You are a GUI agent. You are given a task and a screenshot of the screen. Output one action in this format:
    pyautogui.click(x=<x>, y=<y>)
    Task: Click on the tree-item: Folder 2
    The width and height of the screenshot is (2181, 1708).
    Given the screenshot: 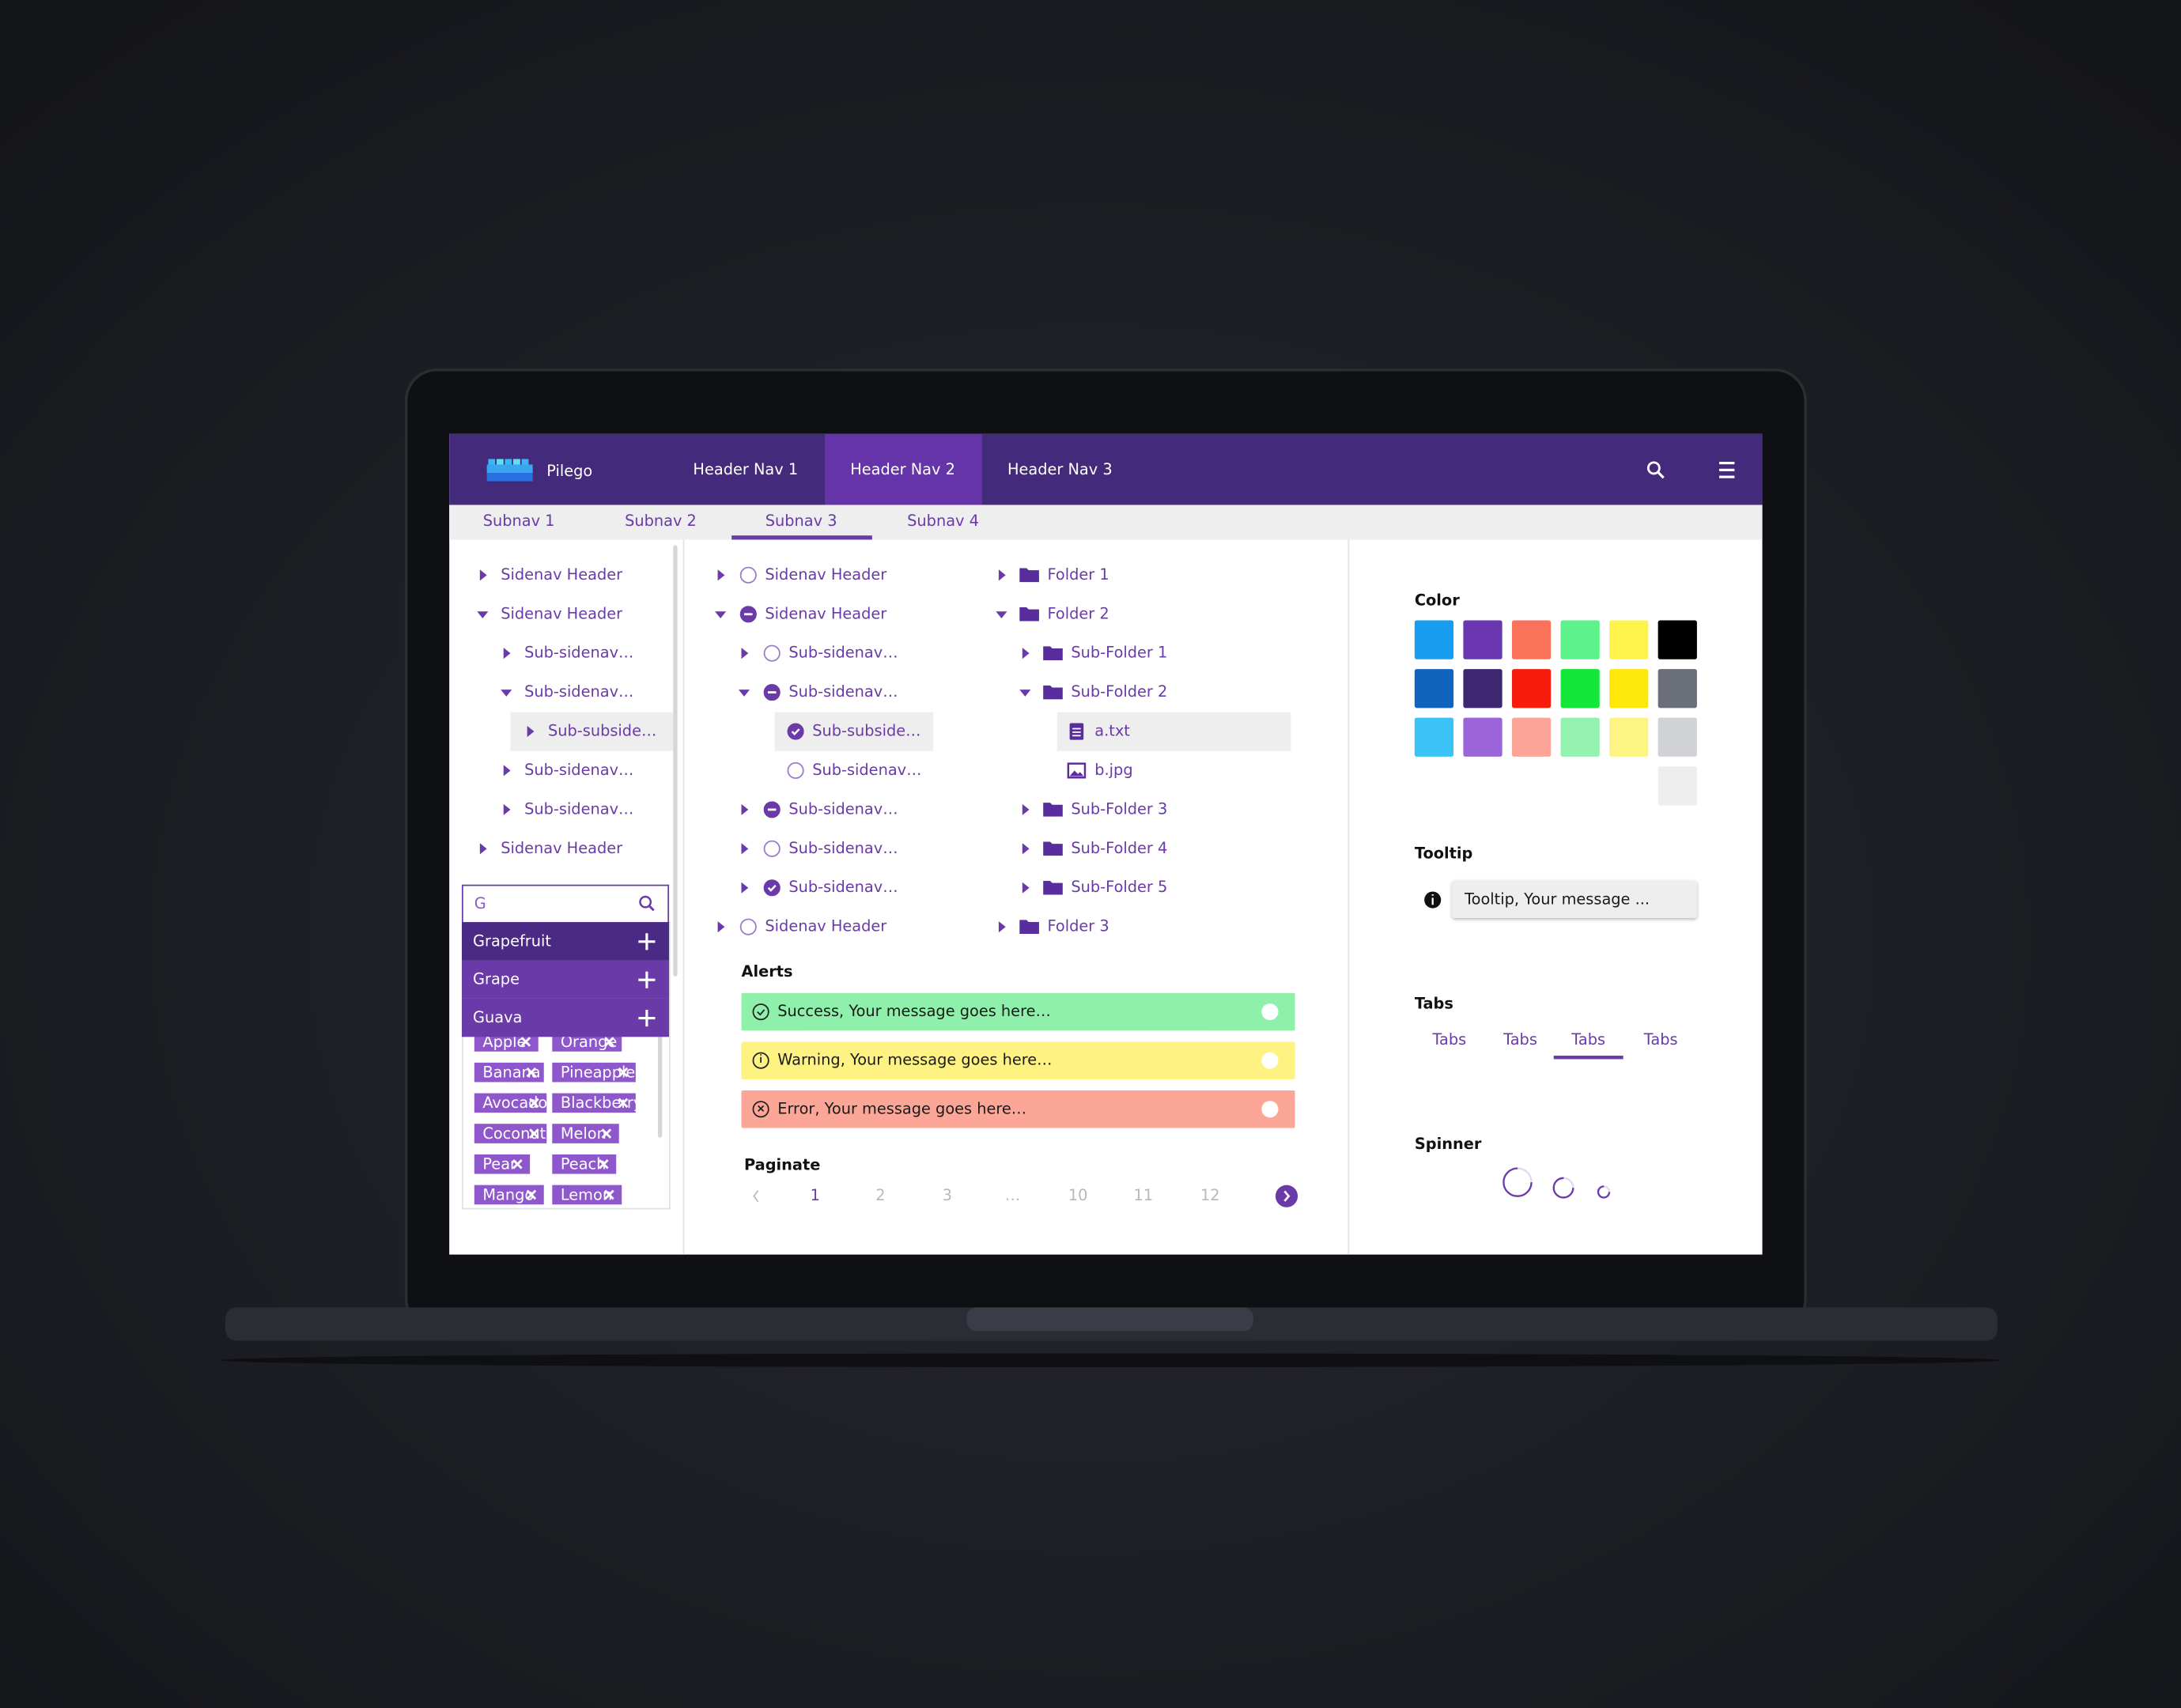 What is the action you would take?
    pyautogui.click(x=1078, y=613)
    